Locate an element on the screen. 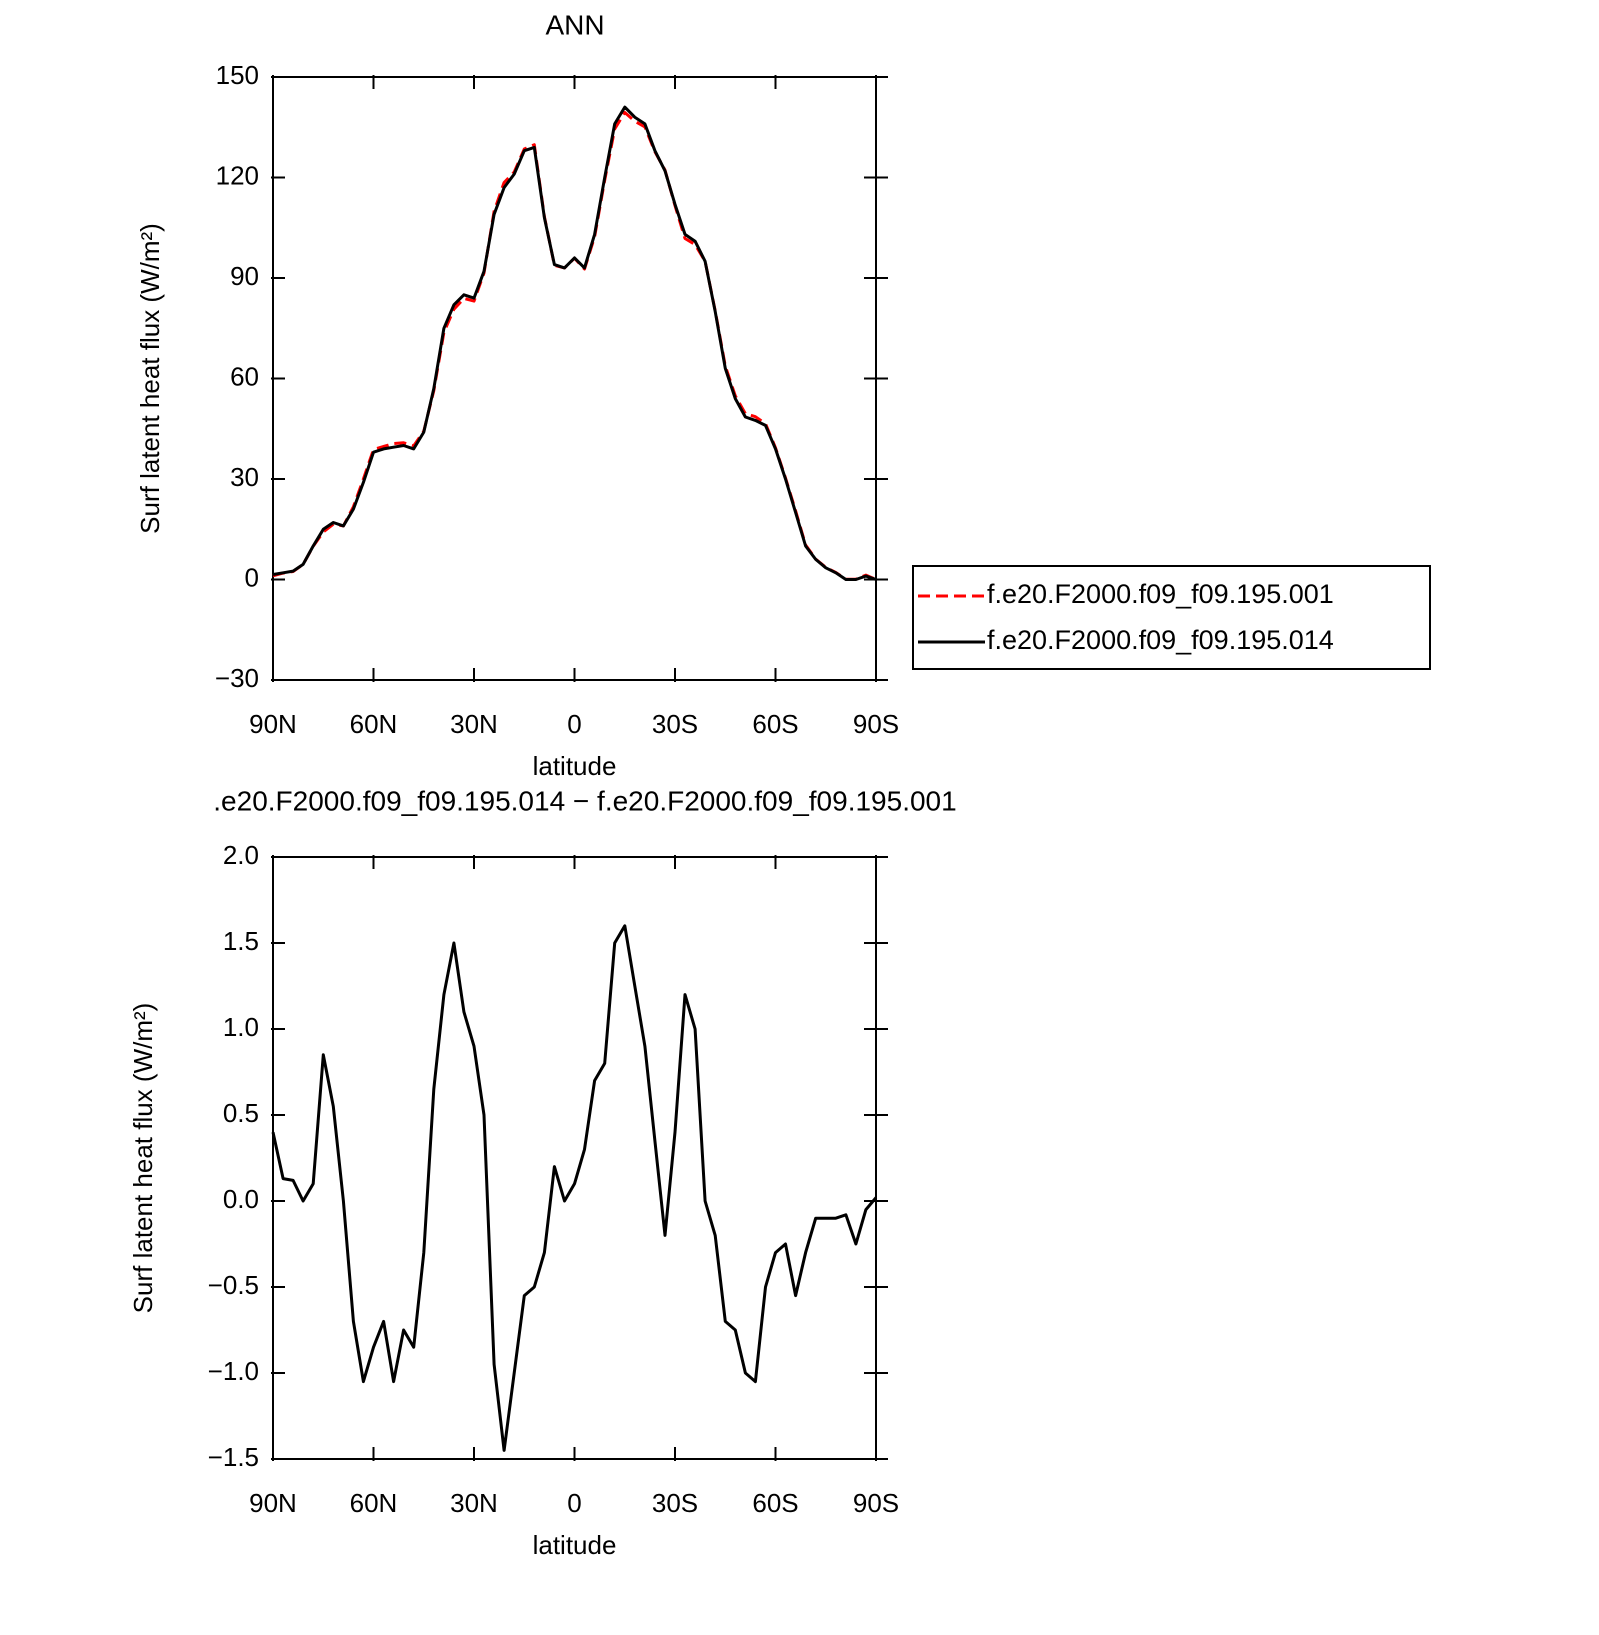  y-tick-label: −1.0 is located at coordinates (233, 1371).